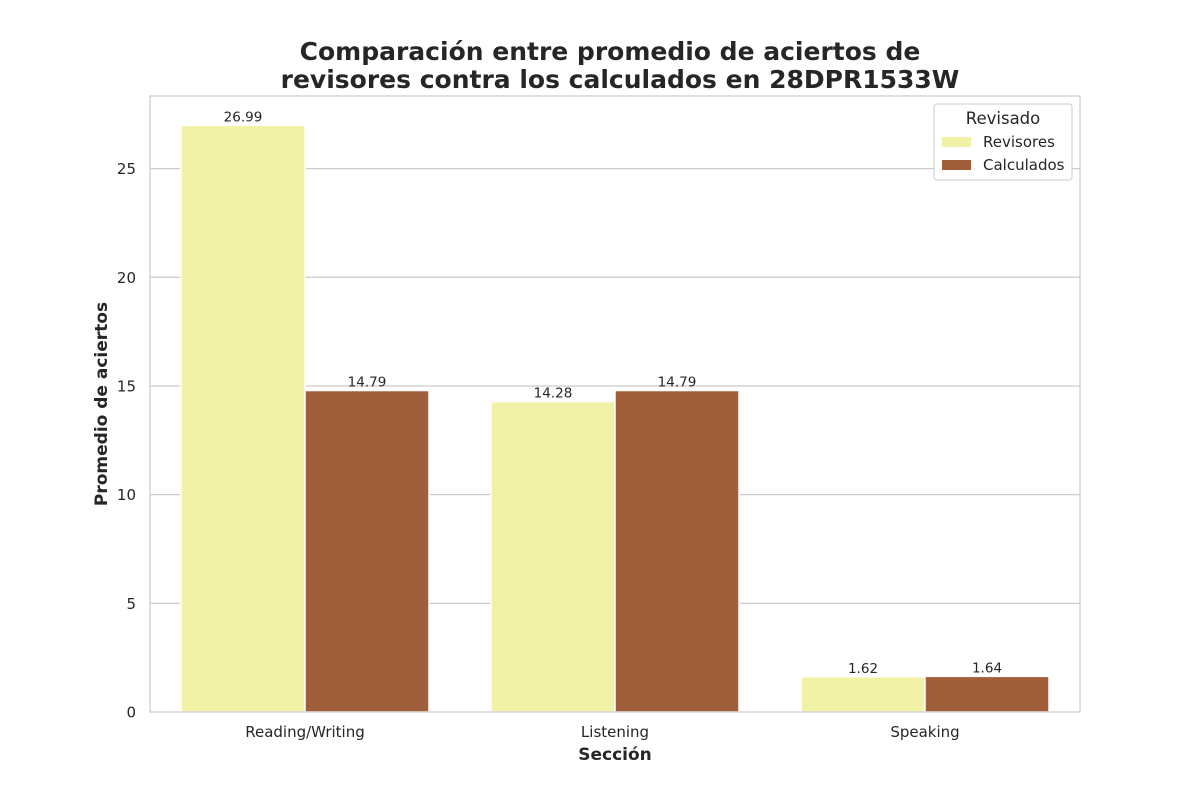 The height and width of the screenshot is (800, 1200). I want to click on legend-title: Revisado, so click(1003, 118).